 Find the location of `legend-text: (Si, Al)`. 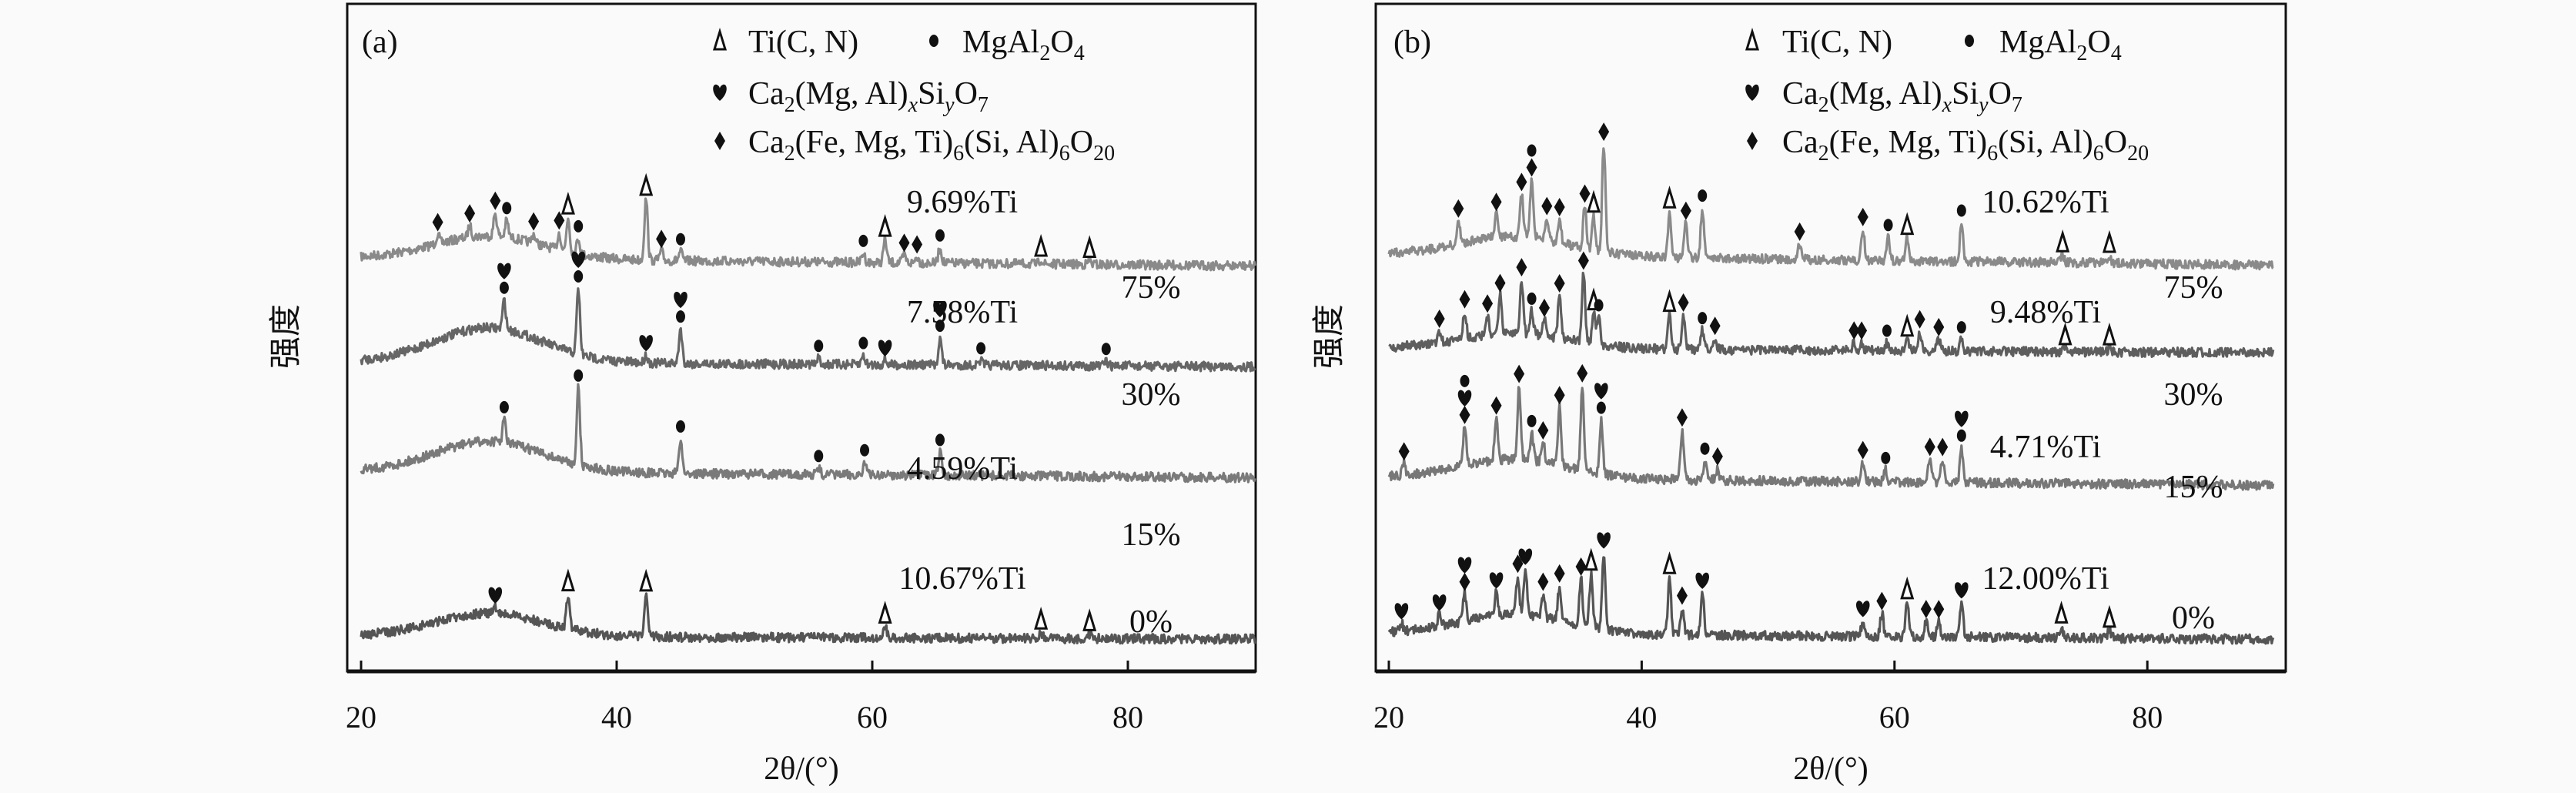

legend-text: (Si, Al) is located at coordinates (1012, 142).